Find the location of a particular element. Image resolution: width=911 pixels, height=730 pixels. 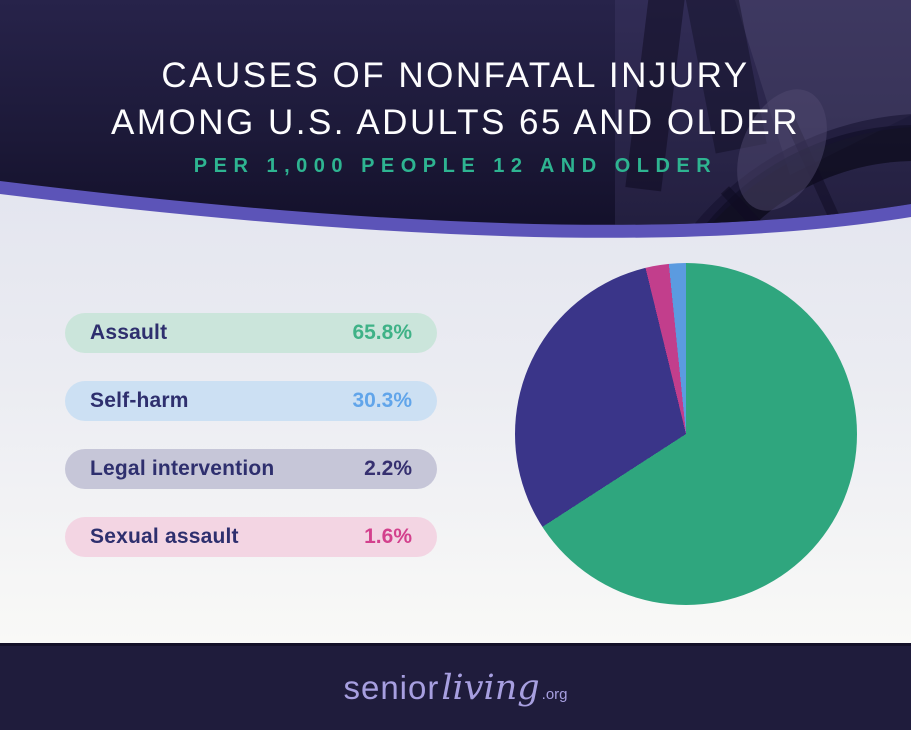

brand-logo: senior living .org is located at coordinates (455, 688).